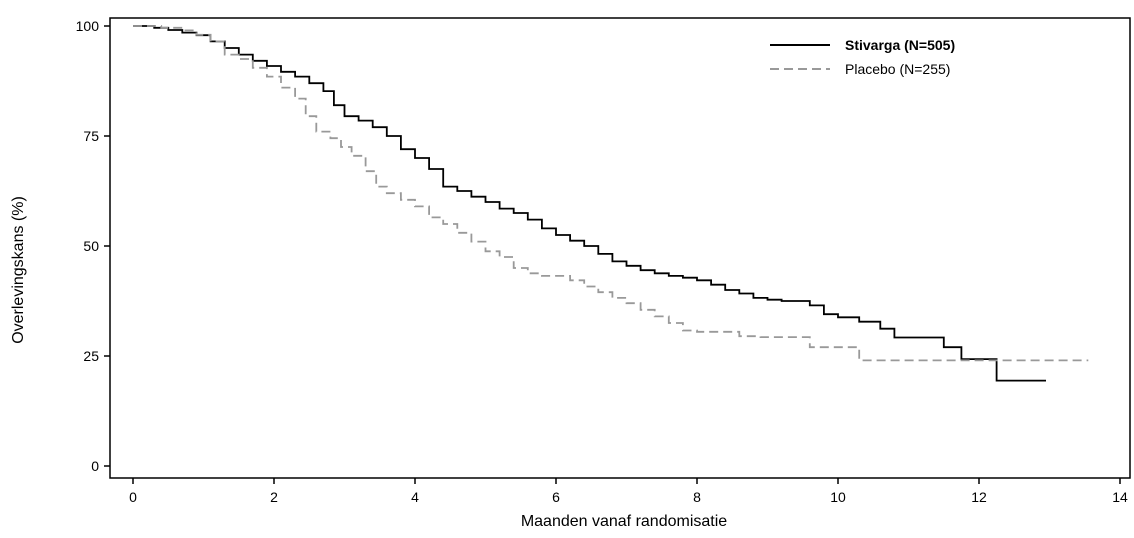 Image resolution: width=1134 pixels, height=538 pixels. I want to click on x-tick-label-6: 6, so click(556, 497).